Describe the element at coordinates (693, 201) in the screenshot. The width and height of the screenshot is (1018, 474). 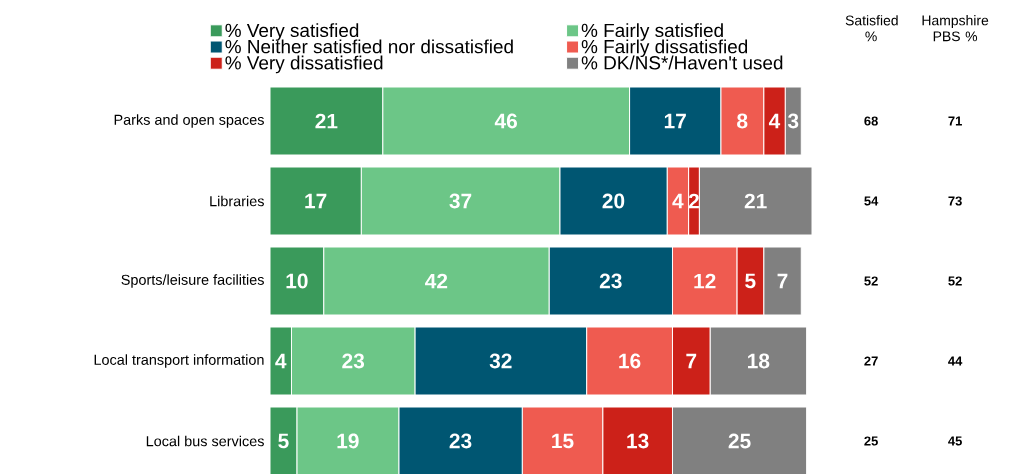
I see `data-label: 2` at that location.